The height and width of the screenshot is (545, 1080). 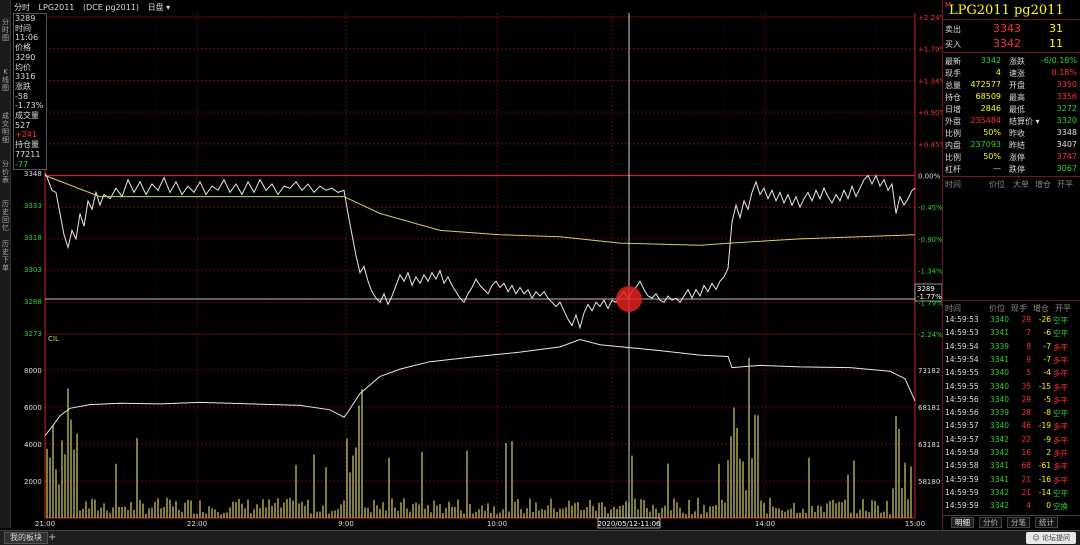 I want to click on tick-row: 14:59:59 3342 4 0 空换, so click(x=1011, y=506).